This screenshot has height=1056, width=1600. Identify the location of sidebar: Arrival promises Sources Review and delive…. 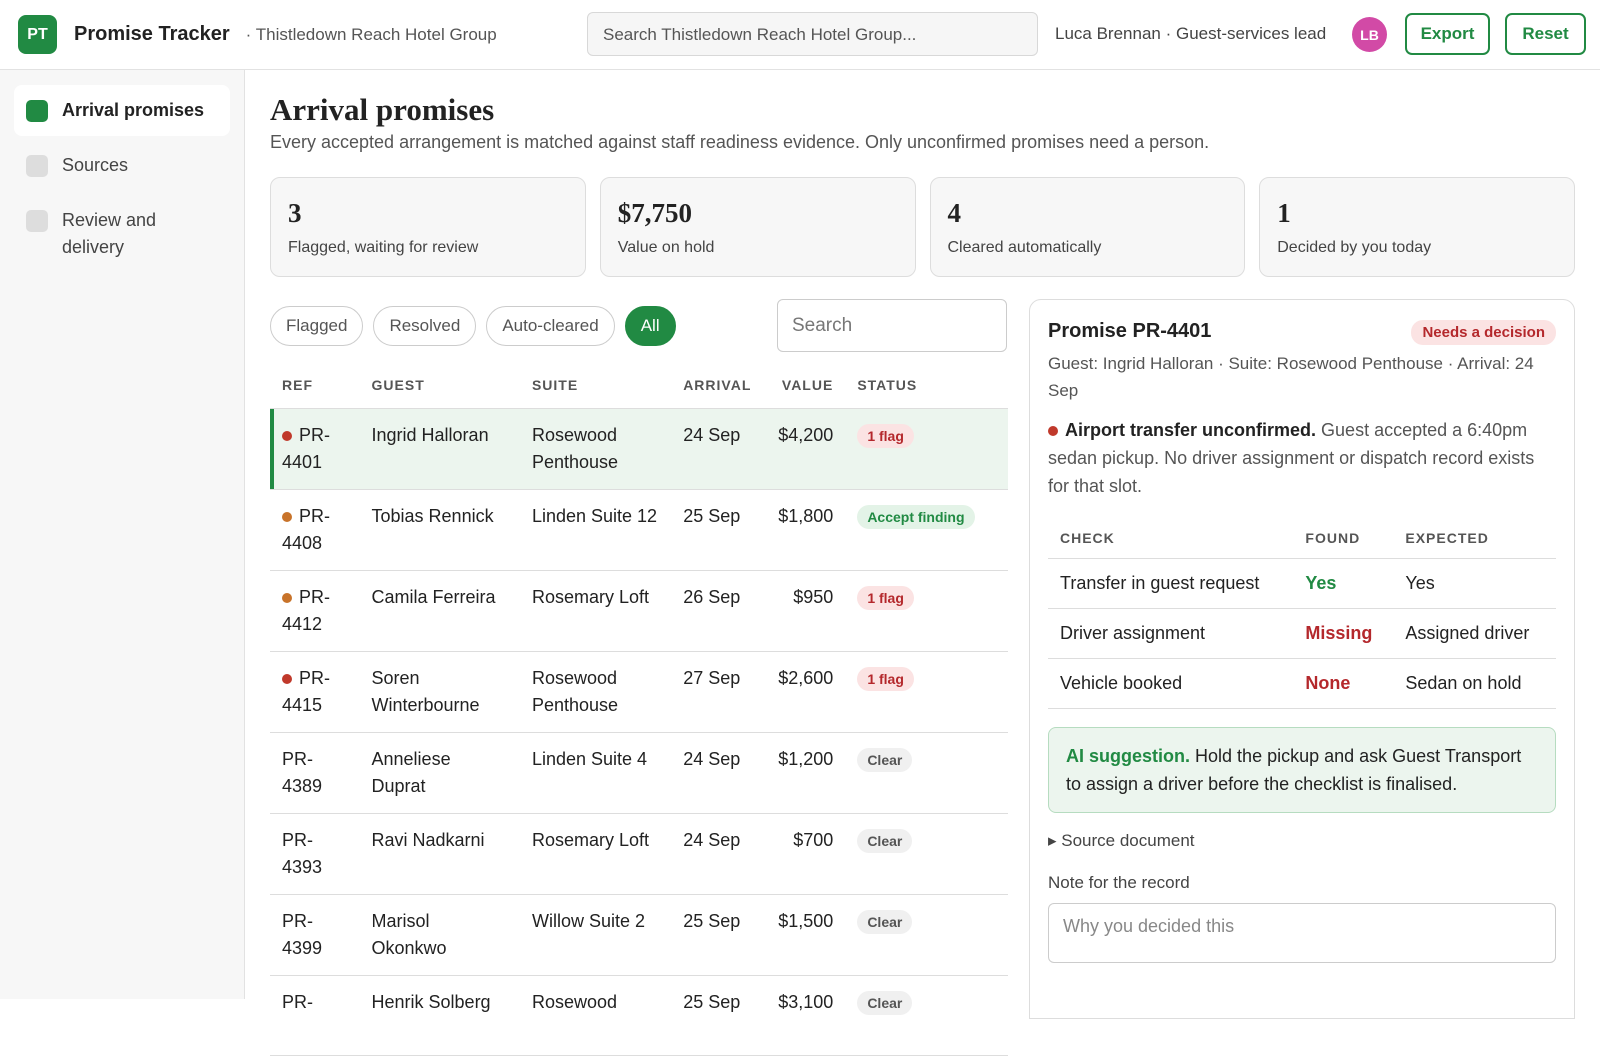
(122, 534).